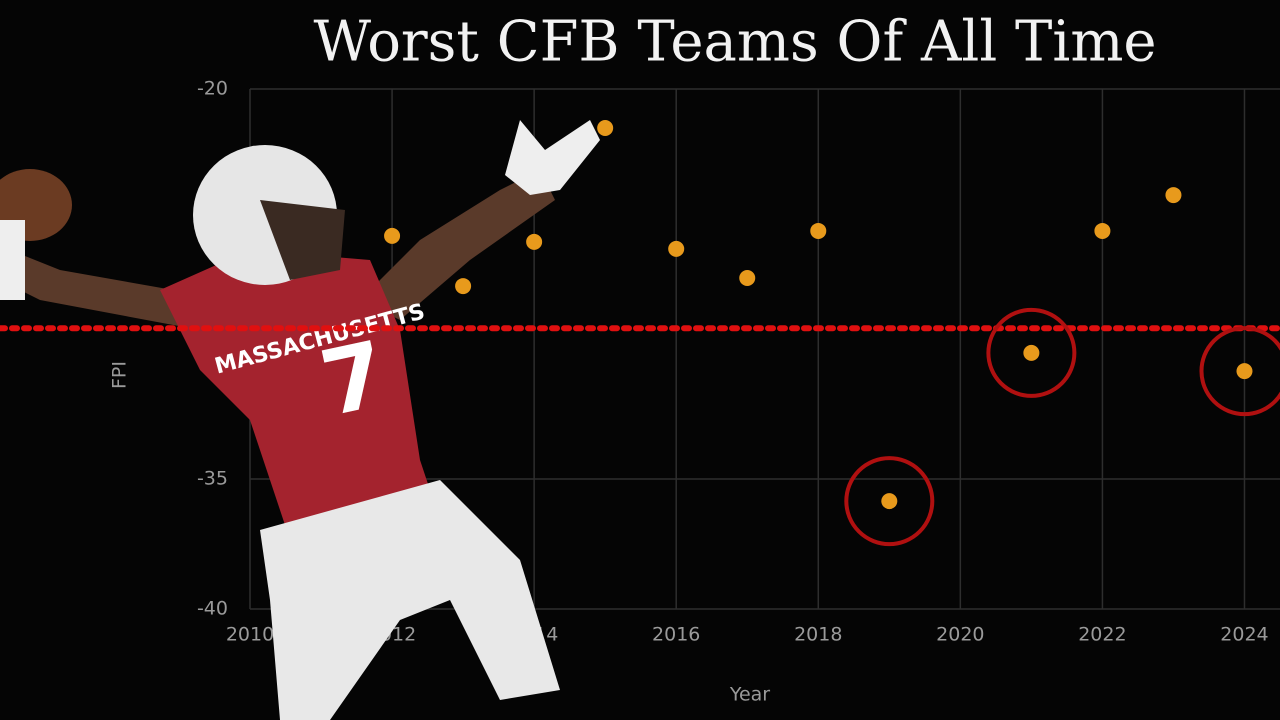 The height and width of the screenshot is (720, 1280). What do you see at coordinates (1244, 635) in the screenshot?
I see `x-tick-label: 2024` at bounding box center [1244, 635].